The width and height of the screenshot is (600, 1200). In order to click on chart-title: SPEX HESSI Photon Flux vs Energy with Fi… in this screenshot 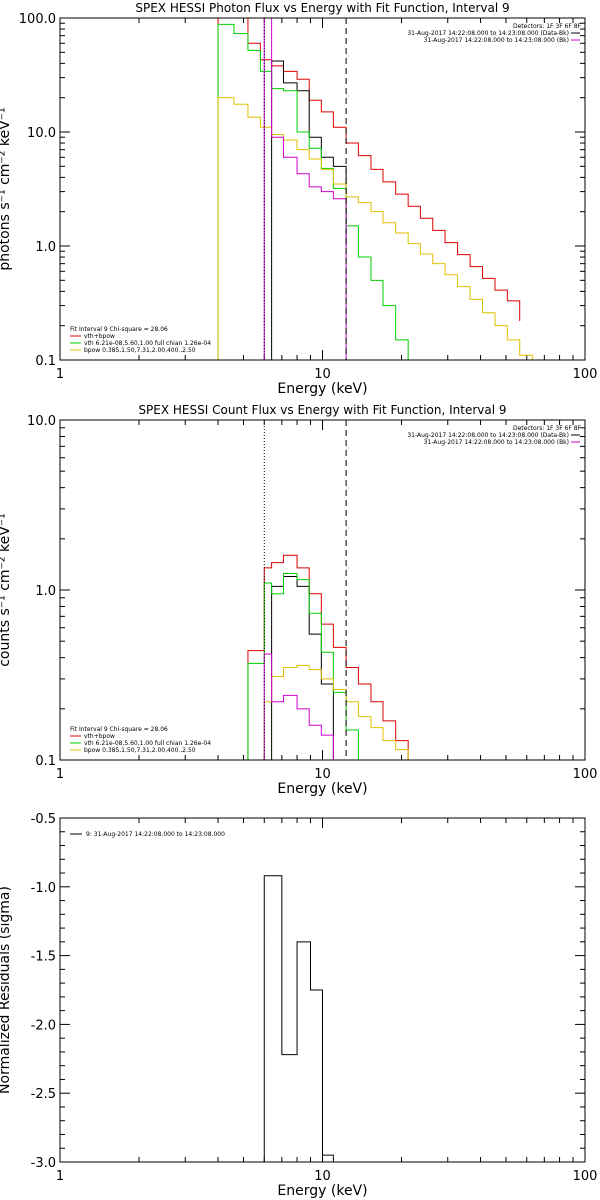, I will do `click(322, 8)`.